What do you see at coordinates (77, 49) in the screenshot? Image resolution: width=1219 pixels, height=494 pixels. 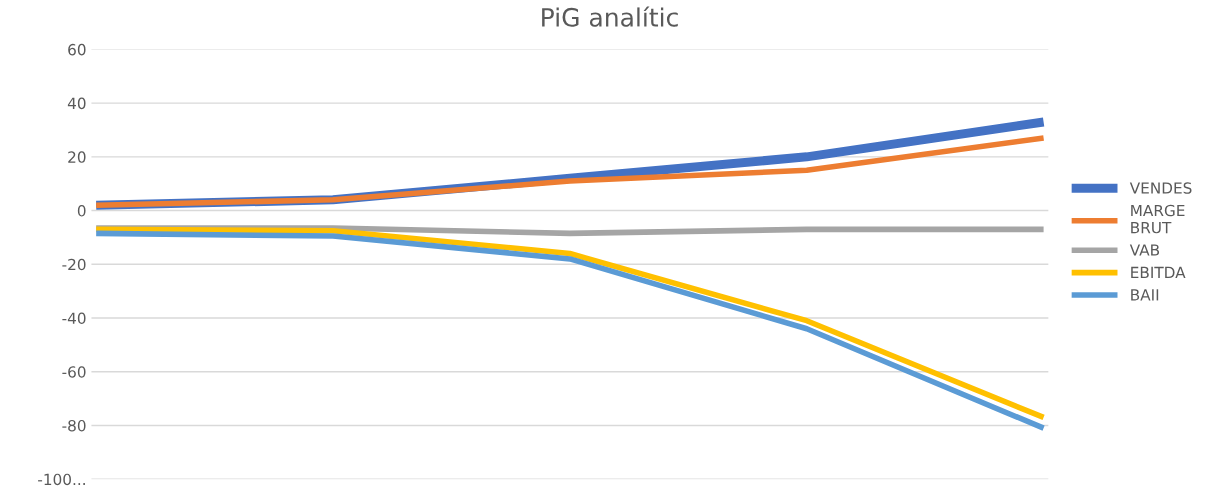 I see `y-tick-label: 60` at bounding box center [77, 49].